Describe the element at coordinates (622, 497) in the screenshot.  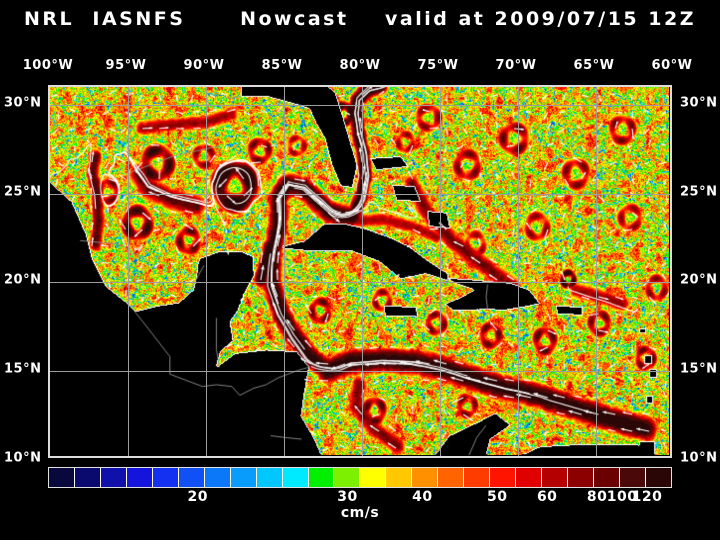
I see `colorbar-tick-label: 100` at that location.